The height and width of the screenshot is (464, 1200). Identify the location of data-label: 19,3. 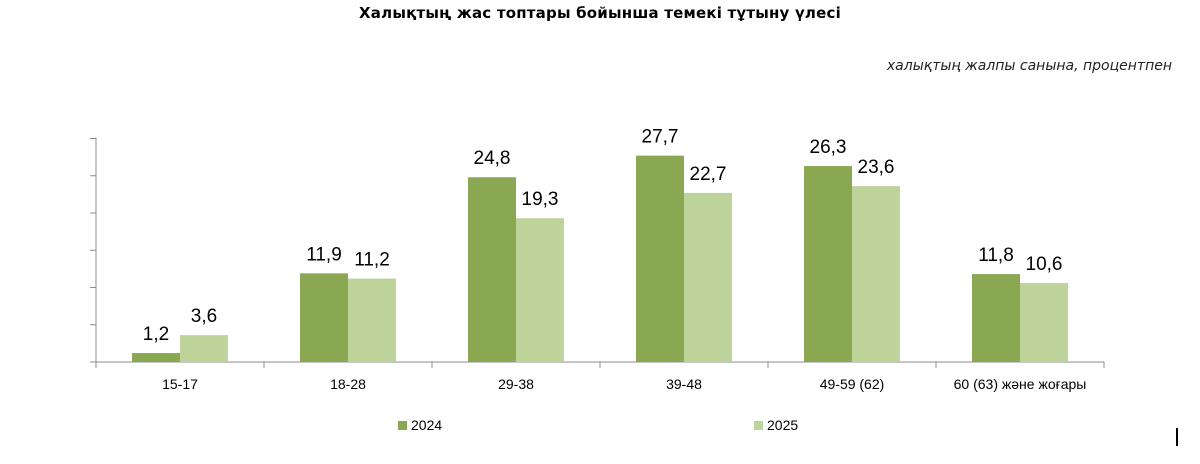
(540, 199).